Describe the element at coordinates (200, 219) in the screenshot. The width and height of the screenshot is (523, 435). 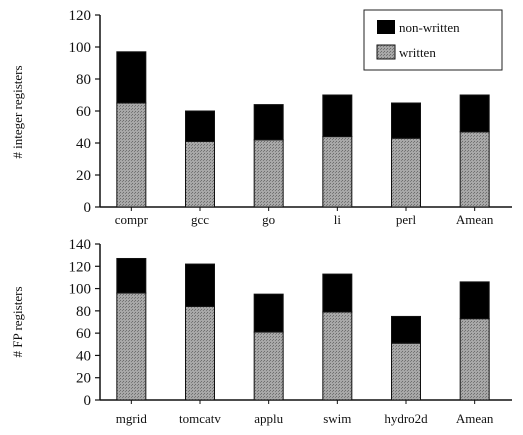
I see `x-tick-label: gcc` at that location.